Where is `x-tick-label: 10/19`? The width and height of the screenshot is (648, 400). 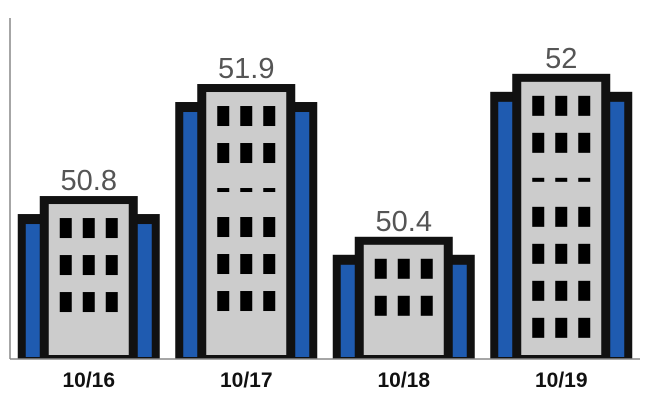
x-tick-label: 10/19 is located at coordinates (561, 380).